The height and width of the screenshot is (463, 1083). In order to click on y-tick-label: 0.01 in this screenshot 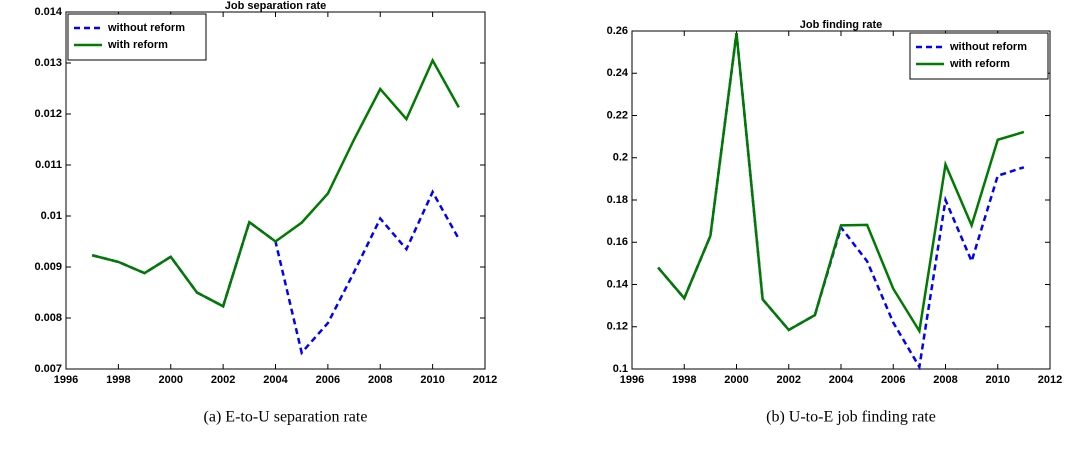, I will do `click(51, 216)`.